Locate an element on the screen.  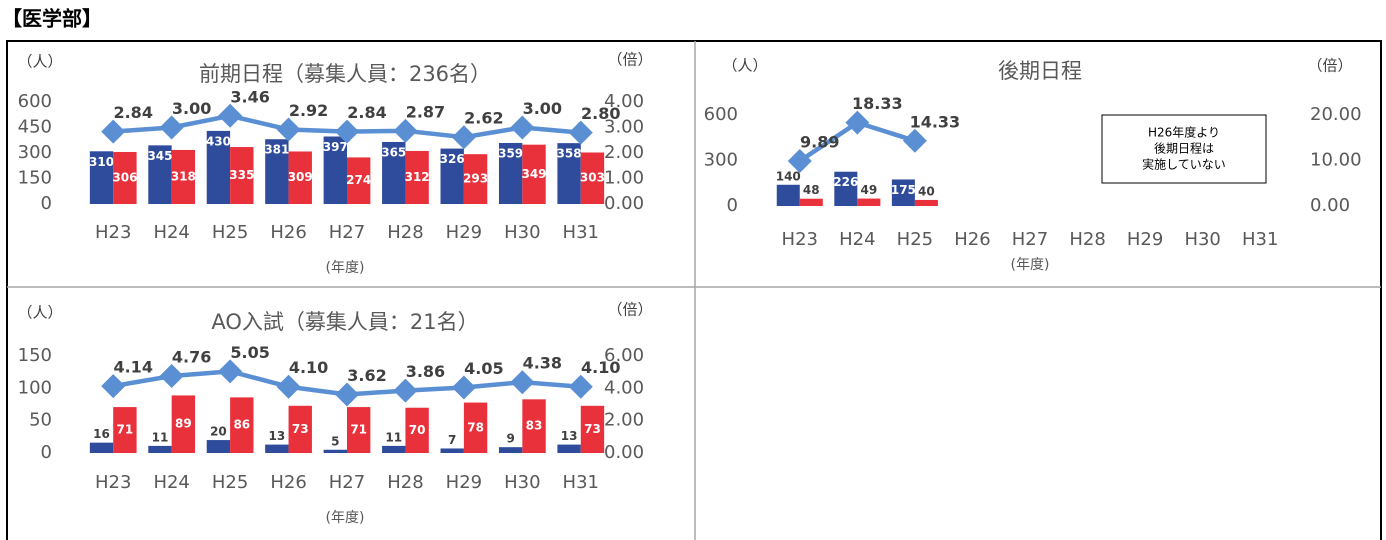
bar-value-label: 20 is located at coordinates (218, 432).